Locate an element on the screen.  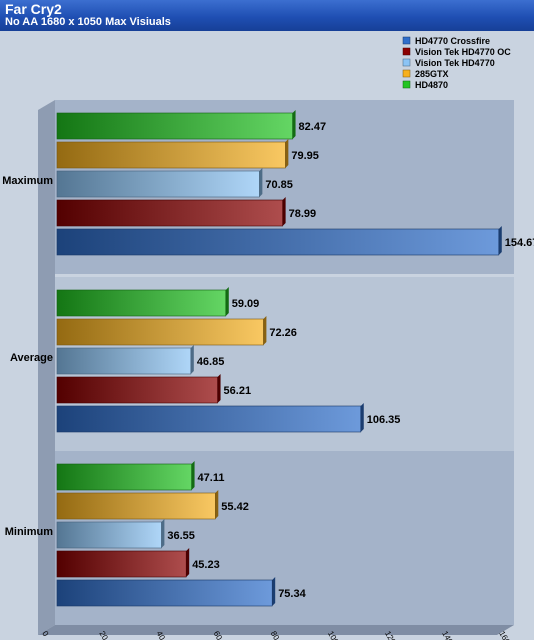
bar-group: 106.35 is located at coordinates (228, 418).